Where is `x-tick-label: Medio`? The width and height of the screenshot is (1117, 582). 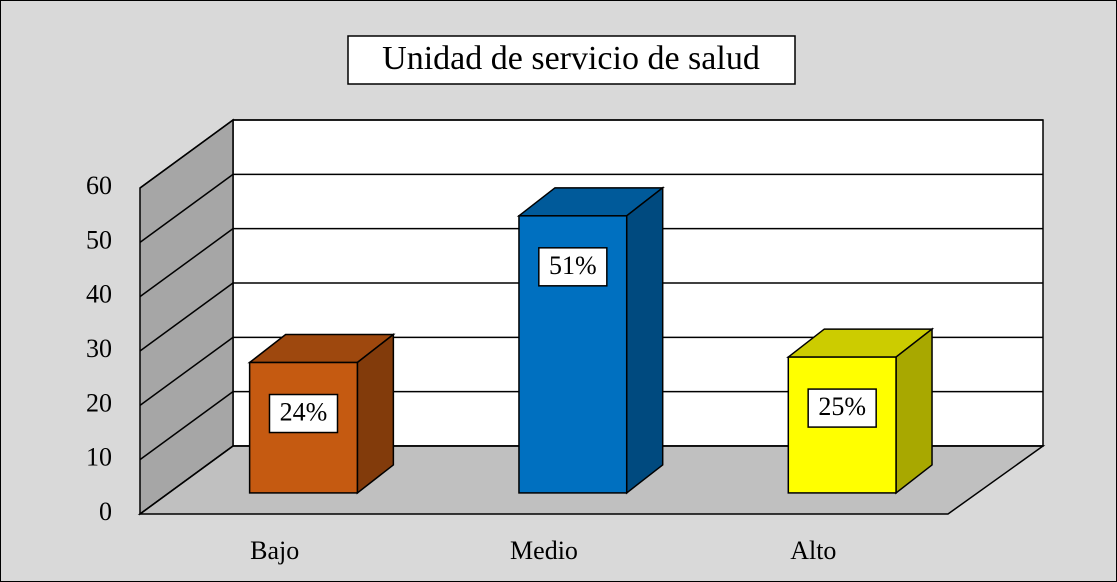 x-tick-label: Medio is located at coordinates (544, 550).